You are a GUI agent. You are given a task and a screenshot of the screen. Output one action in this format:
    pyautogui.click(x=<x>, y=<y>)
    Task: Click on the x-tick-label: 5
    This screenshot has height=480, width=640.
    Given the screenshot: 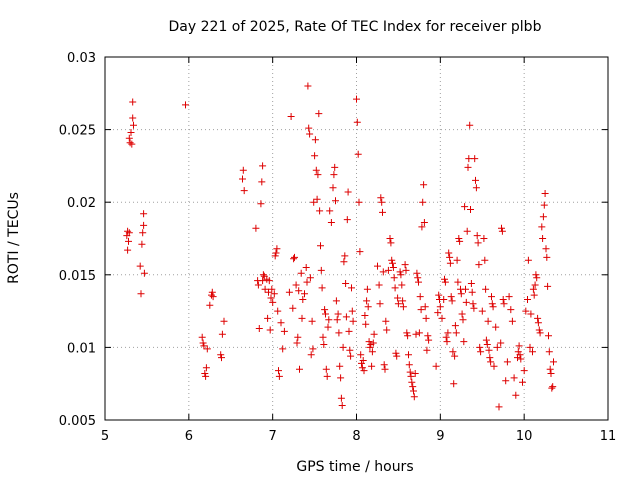 What is the action you would take?
    pyautogui.click(x=105, y=436)
    